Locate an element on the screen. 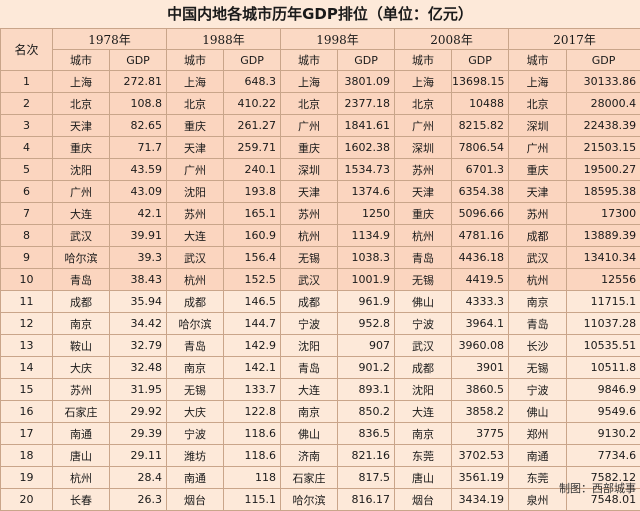 The height and width of the screenshot is (511, 640). gdp-cell: 648.3 is located at coordinates (252, 82).